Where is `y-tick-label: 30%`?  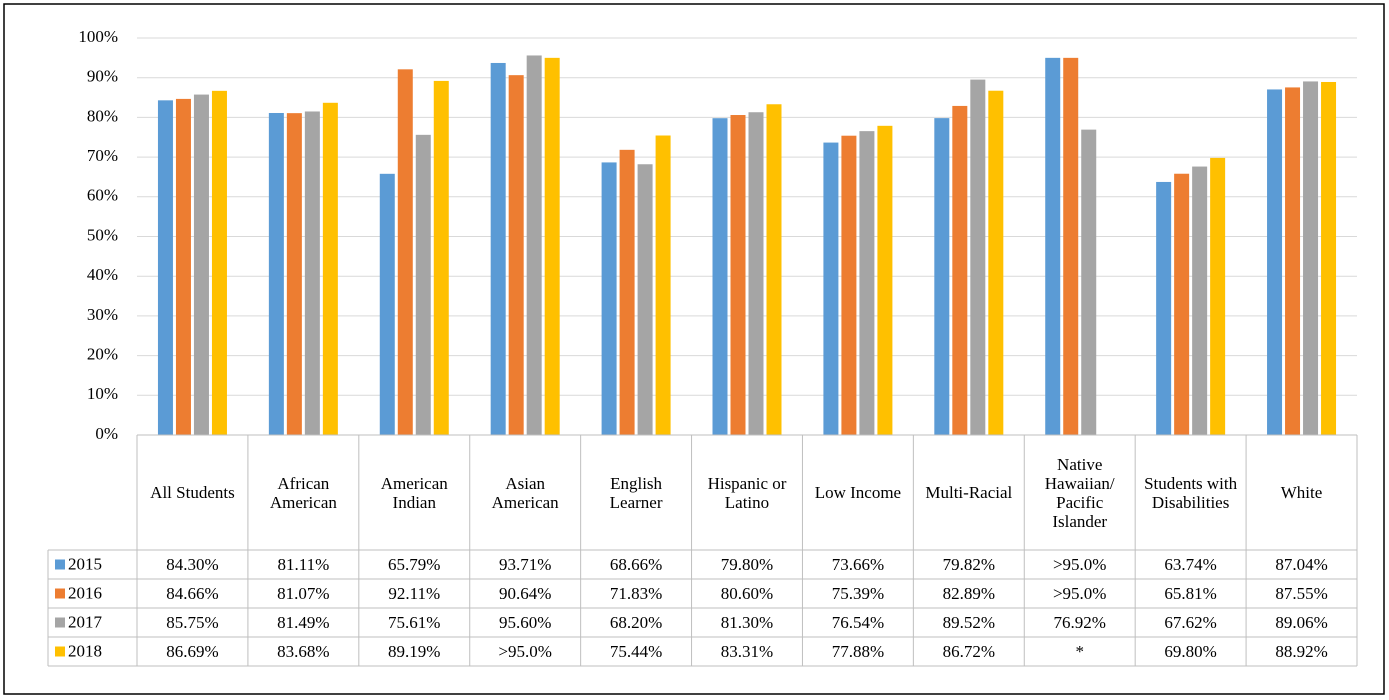
y-tick-label: 30% is located at coordinates (102, 314).